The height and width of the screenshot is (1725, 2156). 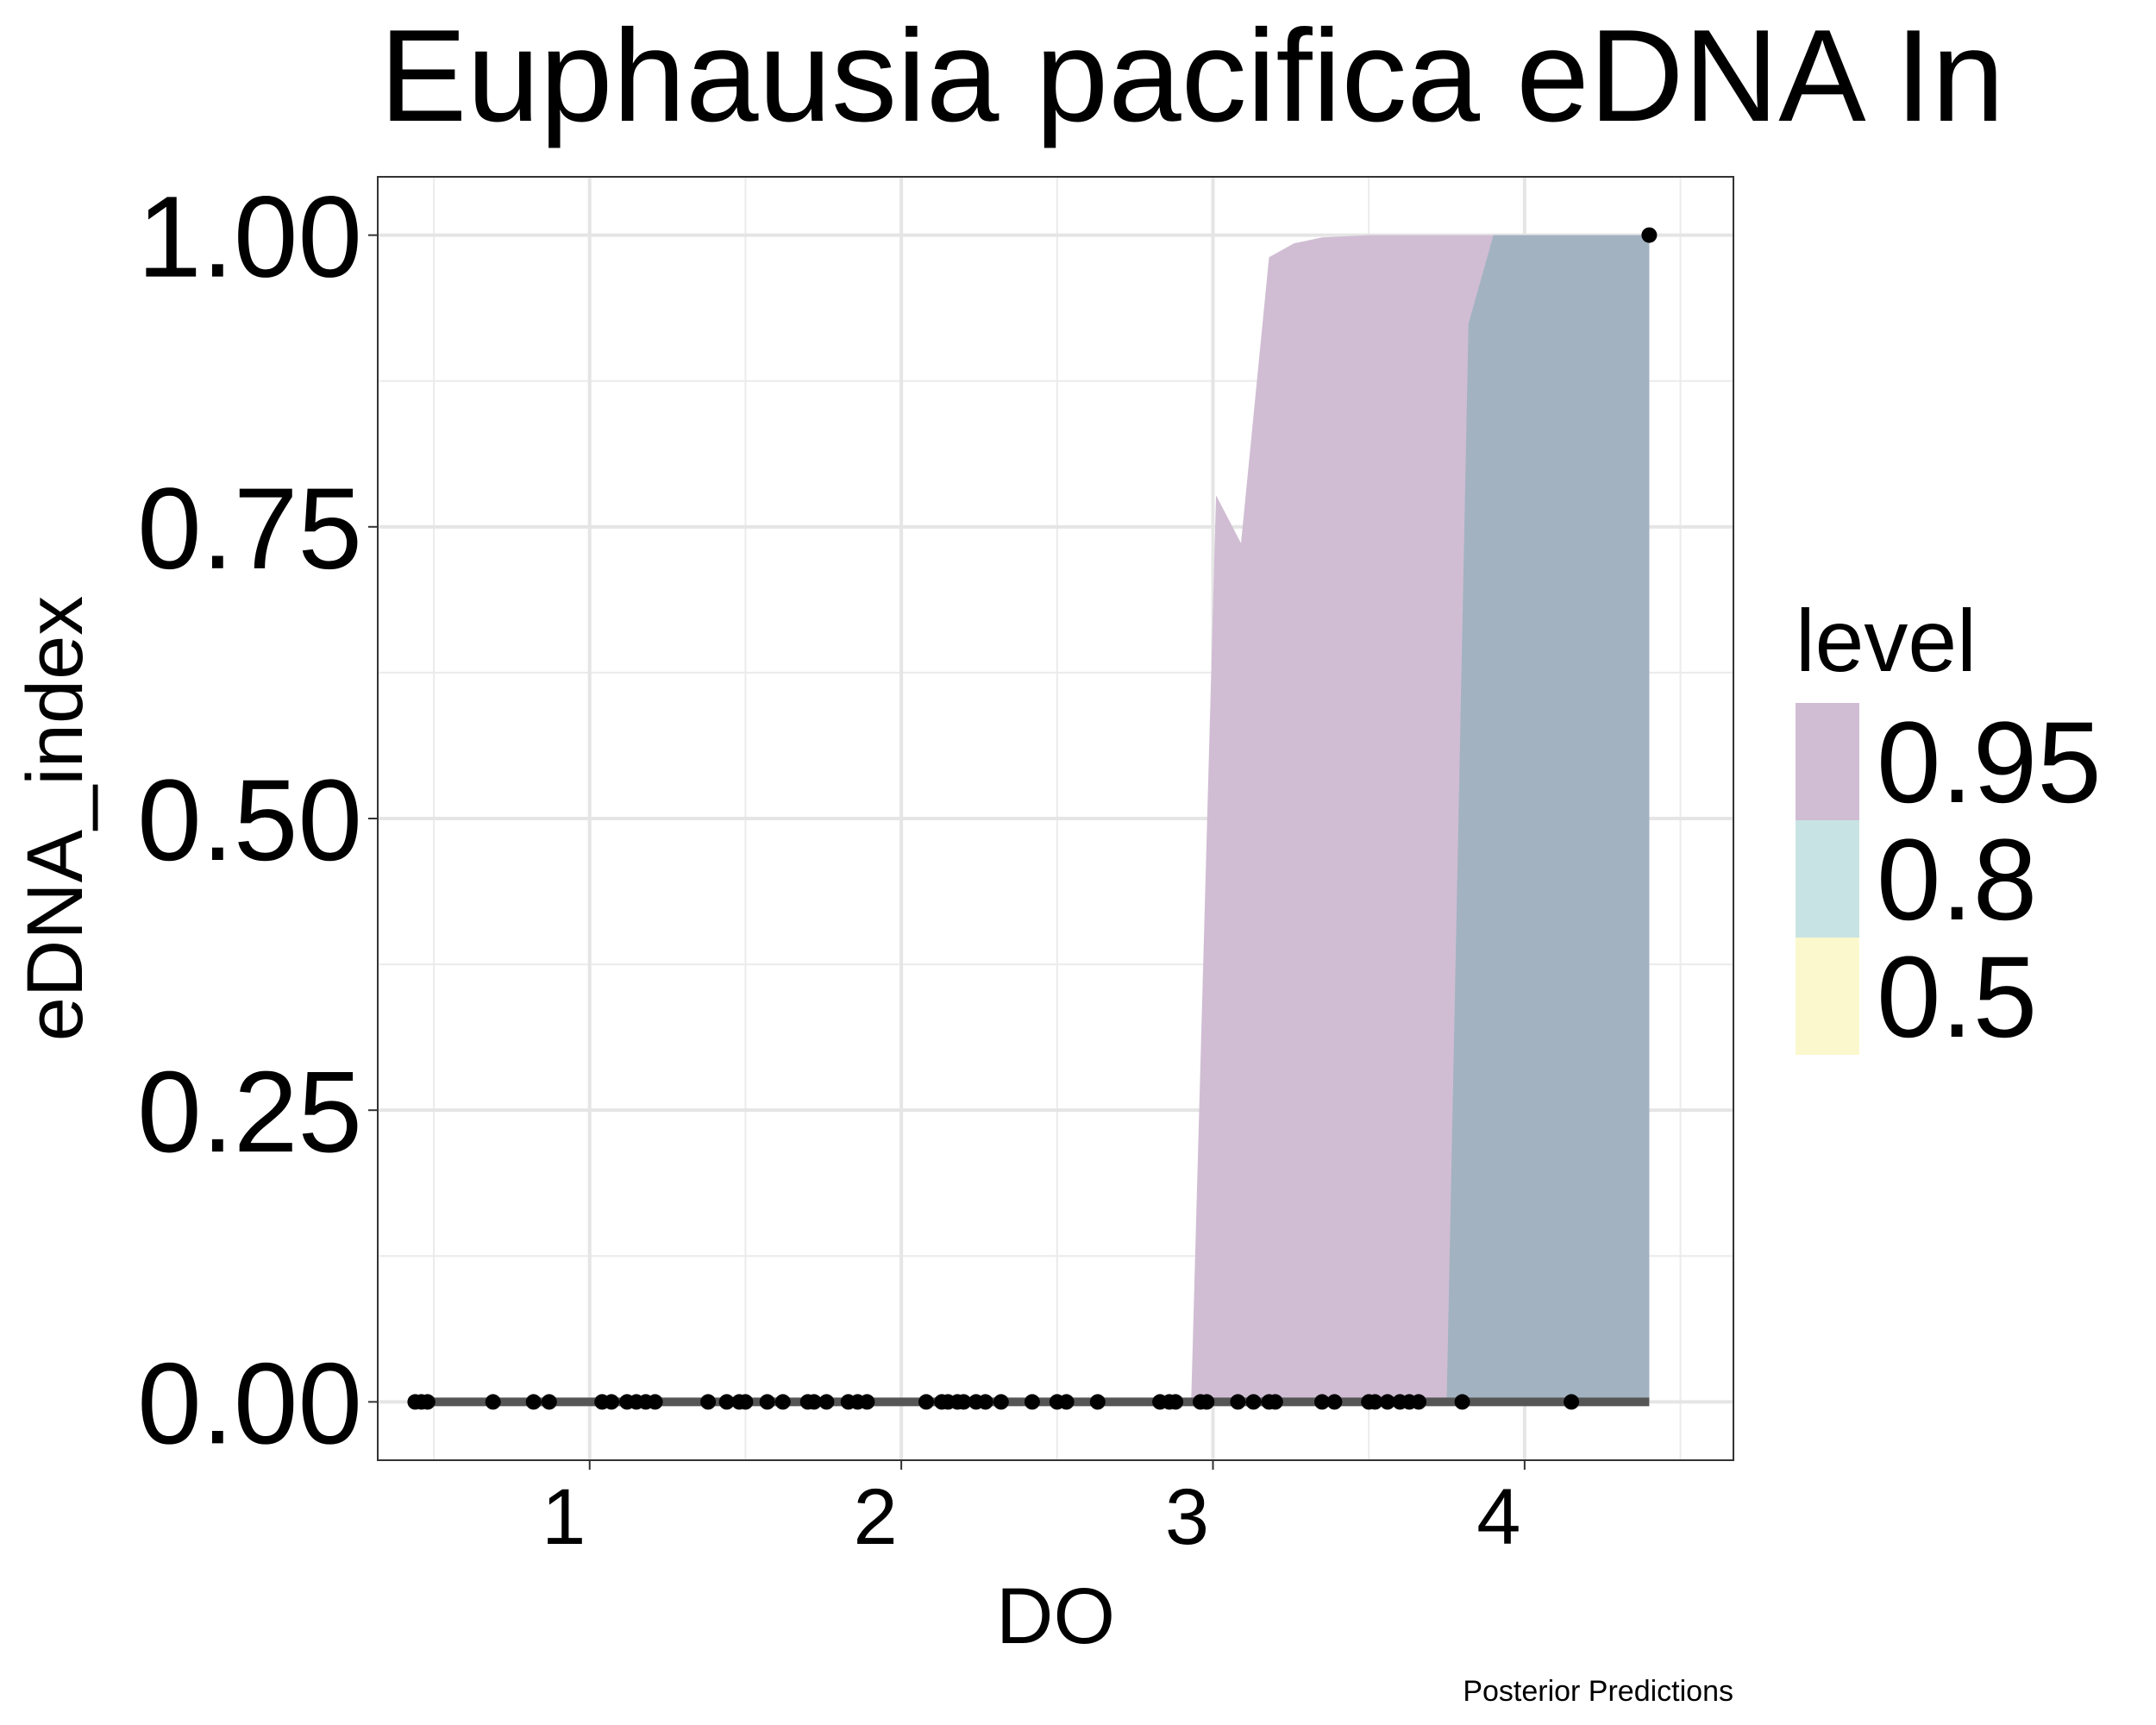 What do you see at coordinates (1055, 1616) in the screenshot?
I see `x-axis-title: DO` at bounding box center [1055, 1616].